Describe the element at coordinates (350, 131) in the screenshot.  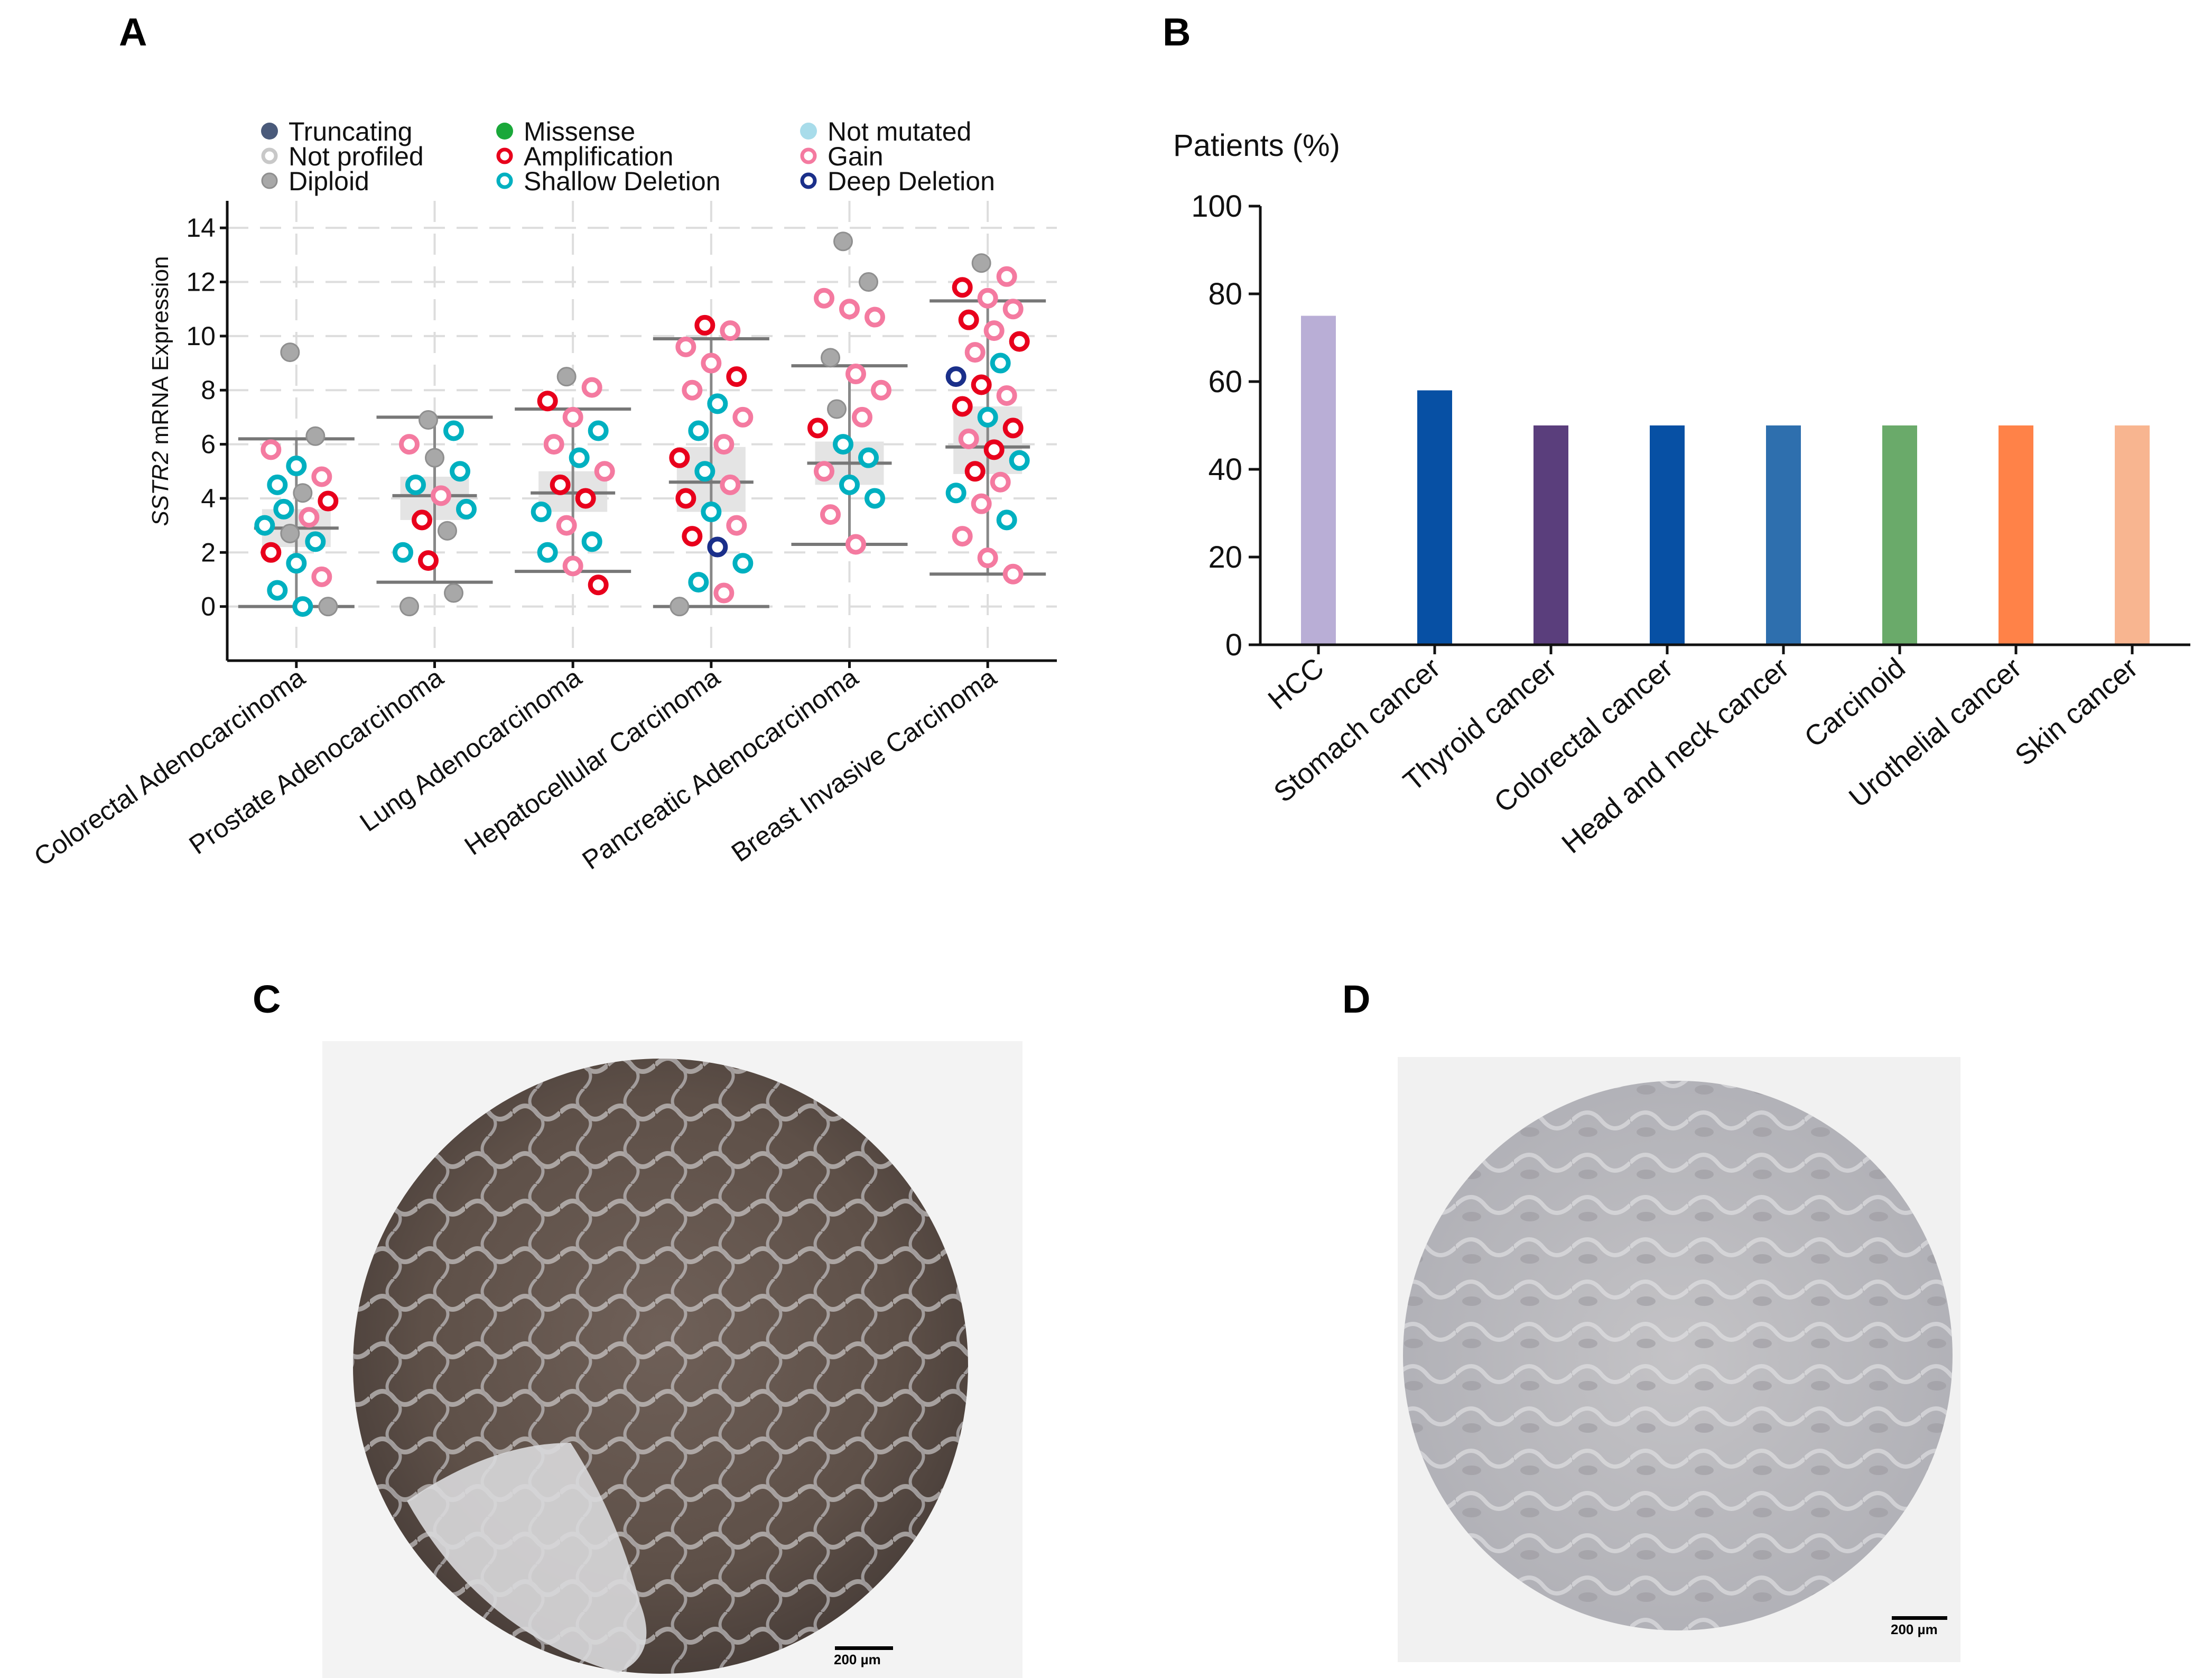
I see `chart-a-legend-label: Truncating` at that location.